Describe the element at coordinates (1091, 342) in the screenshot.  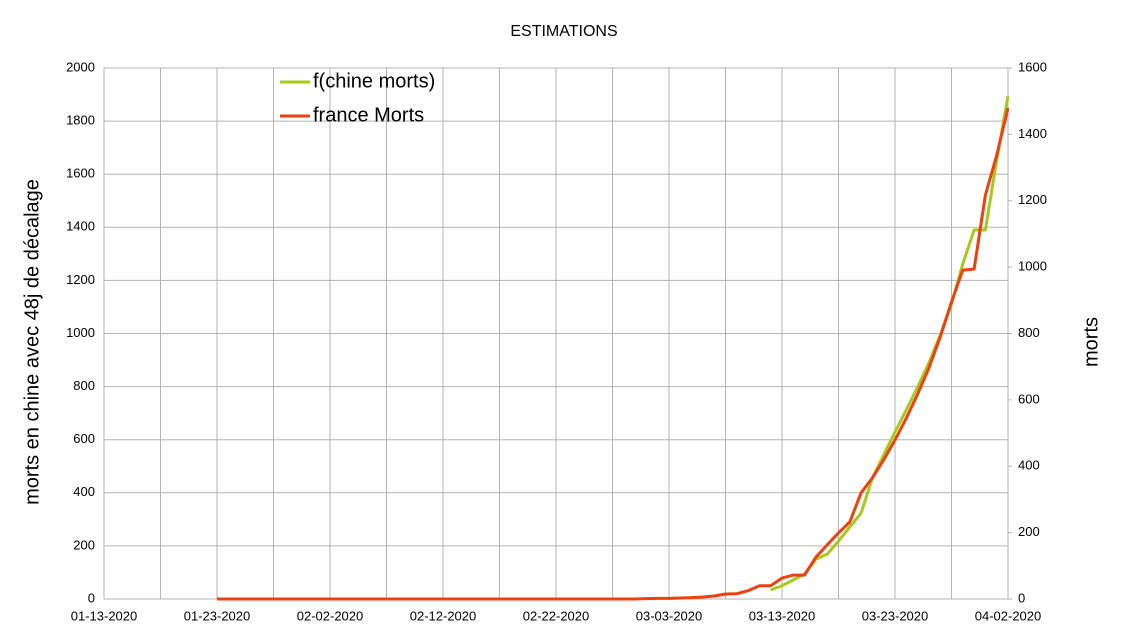
I see `y2-axis-label: morts` at that location.